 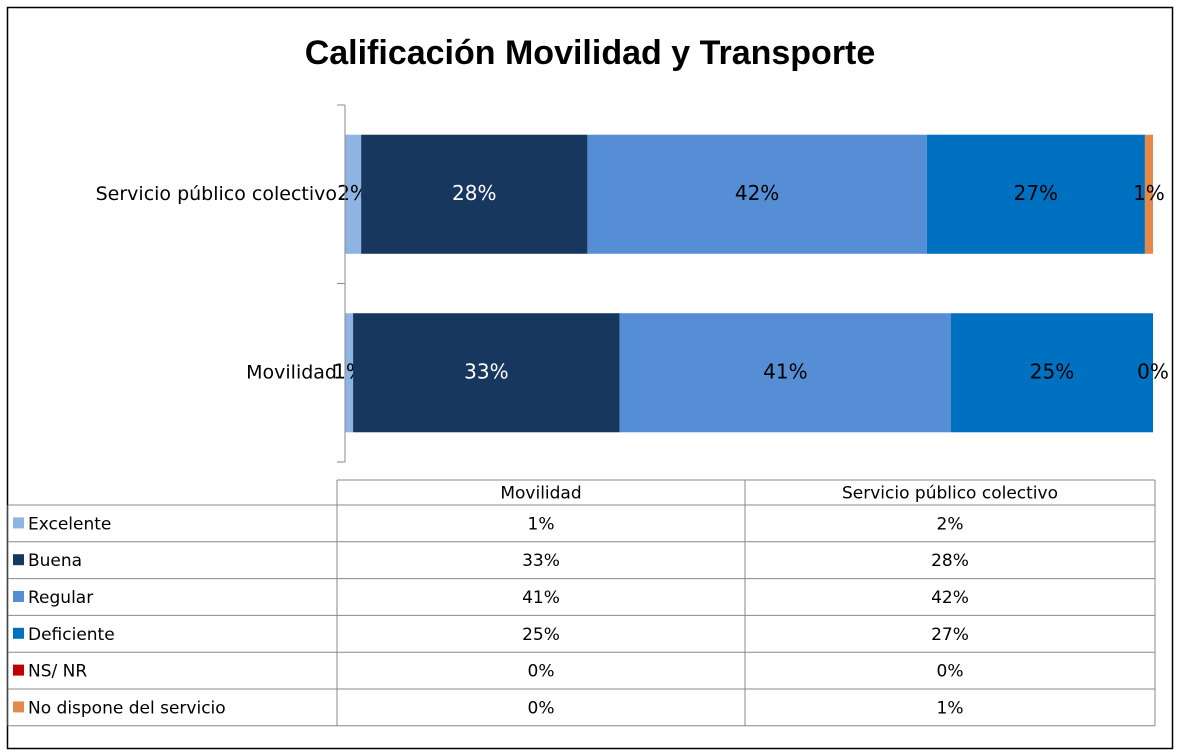 What do you see at coordinates (950, 635) in the screenshot?
I see `table-cell: 27%` at bounding box center [950, 635].